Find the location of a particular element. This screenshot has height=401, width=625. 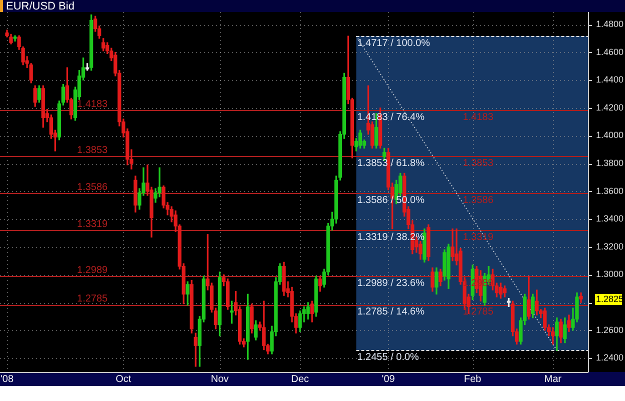

y-tick-label: 1.3800 is located at coordinates (610, 163).